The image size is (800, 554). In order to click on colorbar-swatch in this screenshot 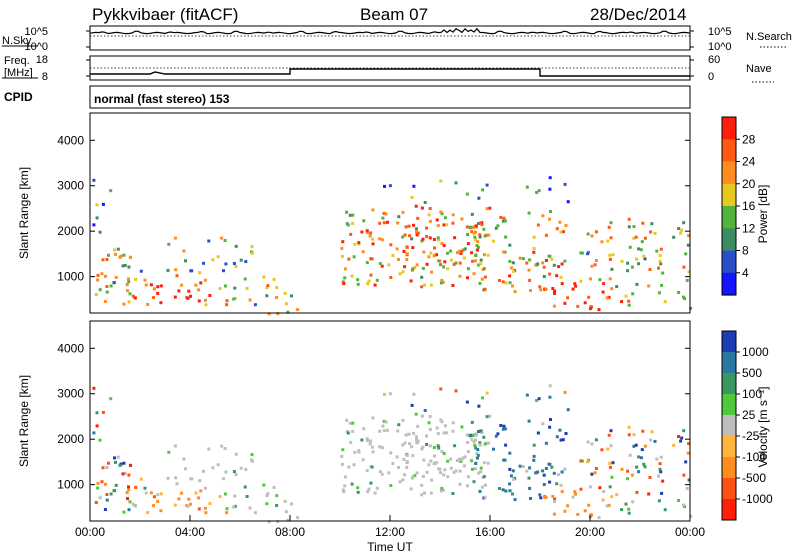, I will do `click(729, 195)`.